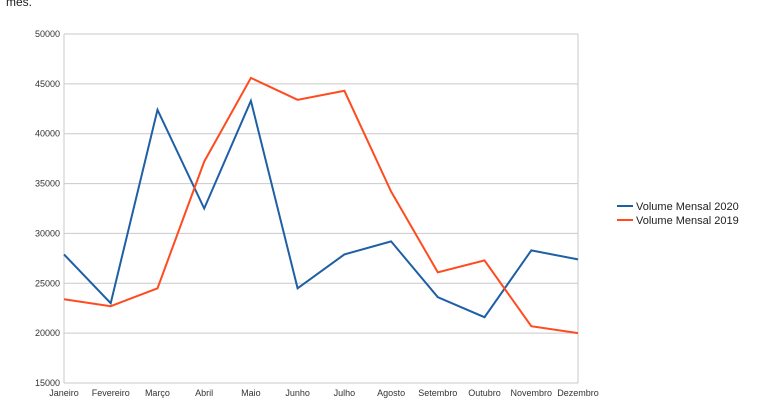 This screenshot has height=410, width=776. What do you see at coordinates (47, 333) in the screenshot?
I see `y-tick-label: 20000` at bounding box center [47, 333].